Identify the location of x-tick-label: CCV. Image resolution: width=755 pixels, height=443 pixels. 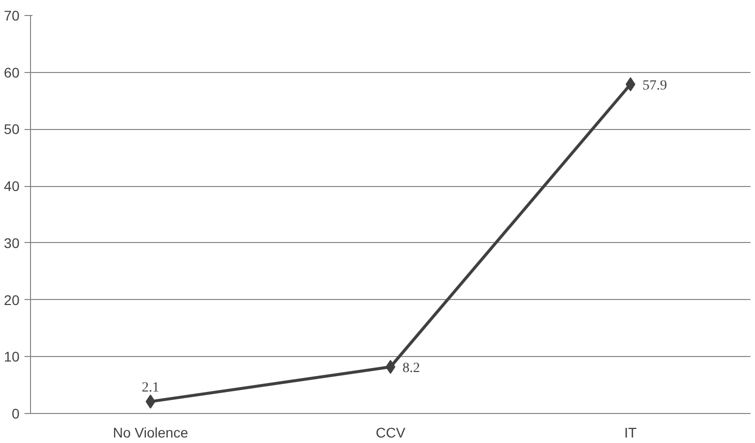
(391, 432).